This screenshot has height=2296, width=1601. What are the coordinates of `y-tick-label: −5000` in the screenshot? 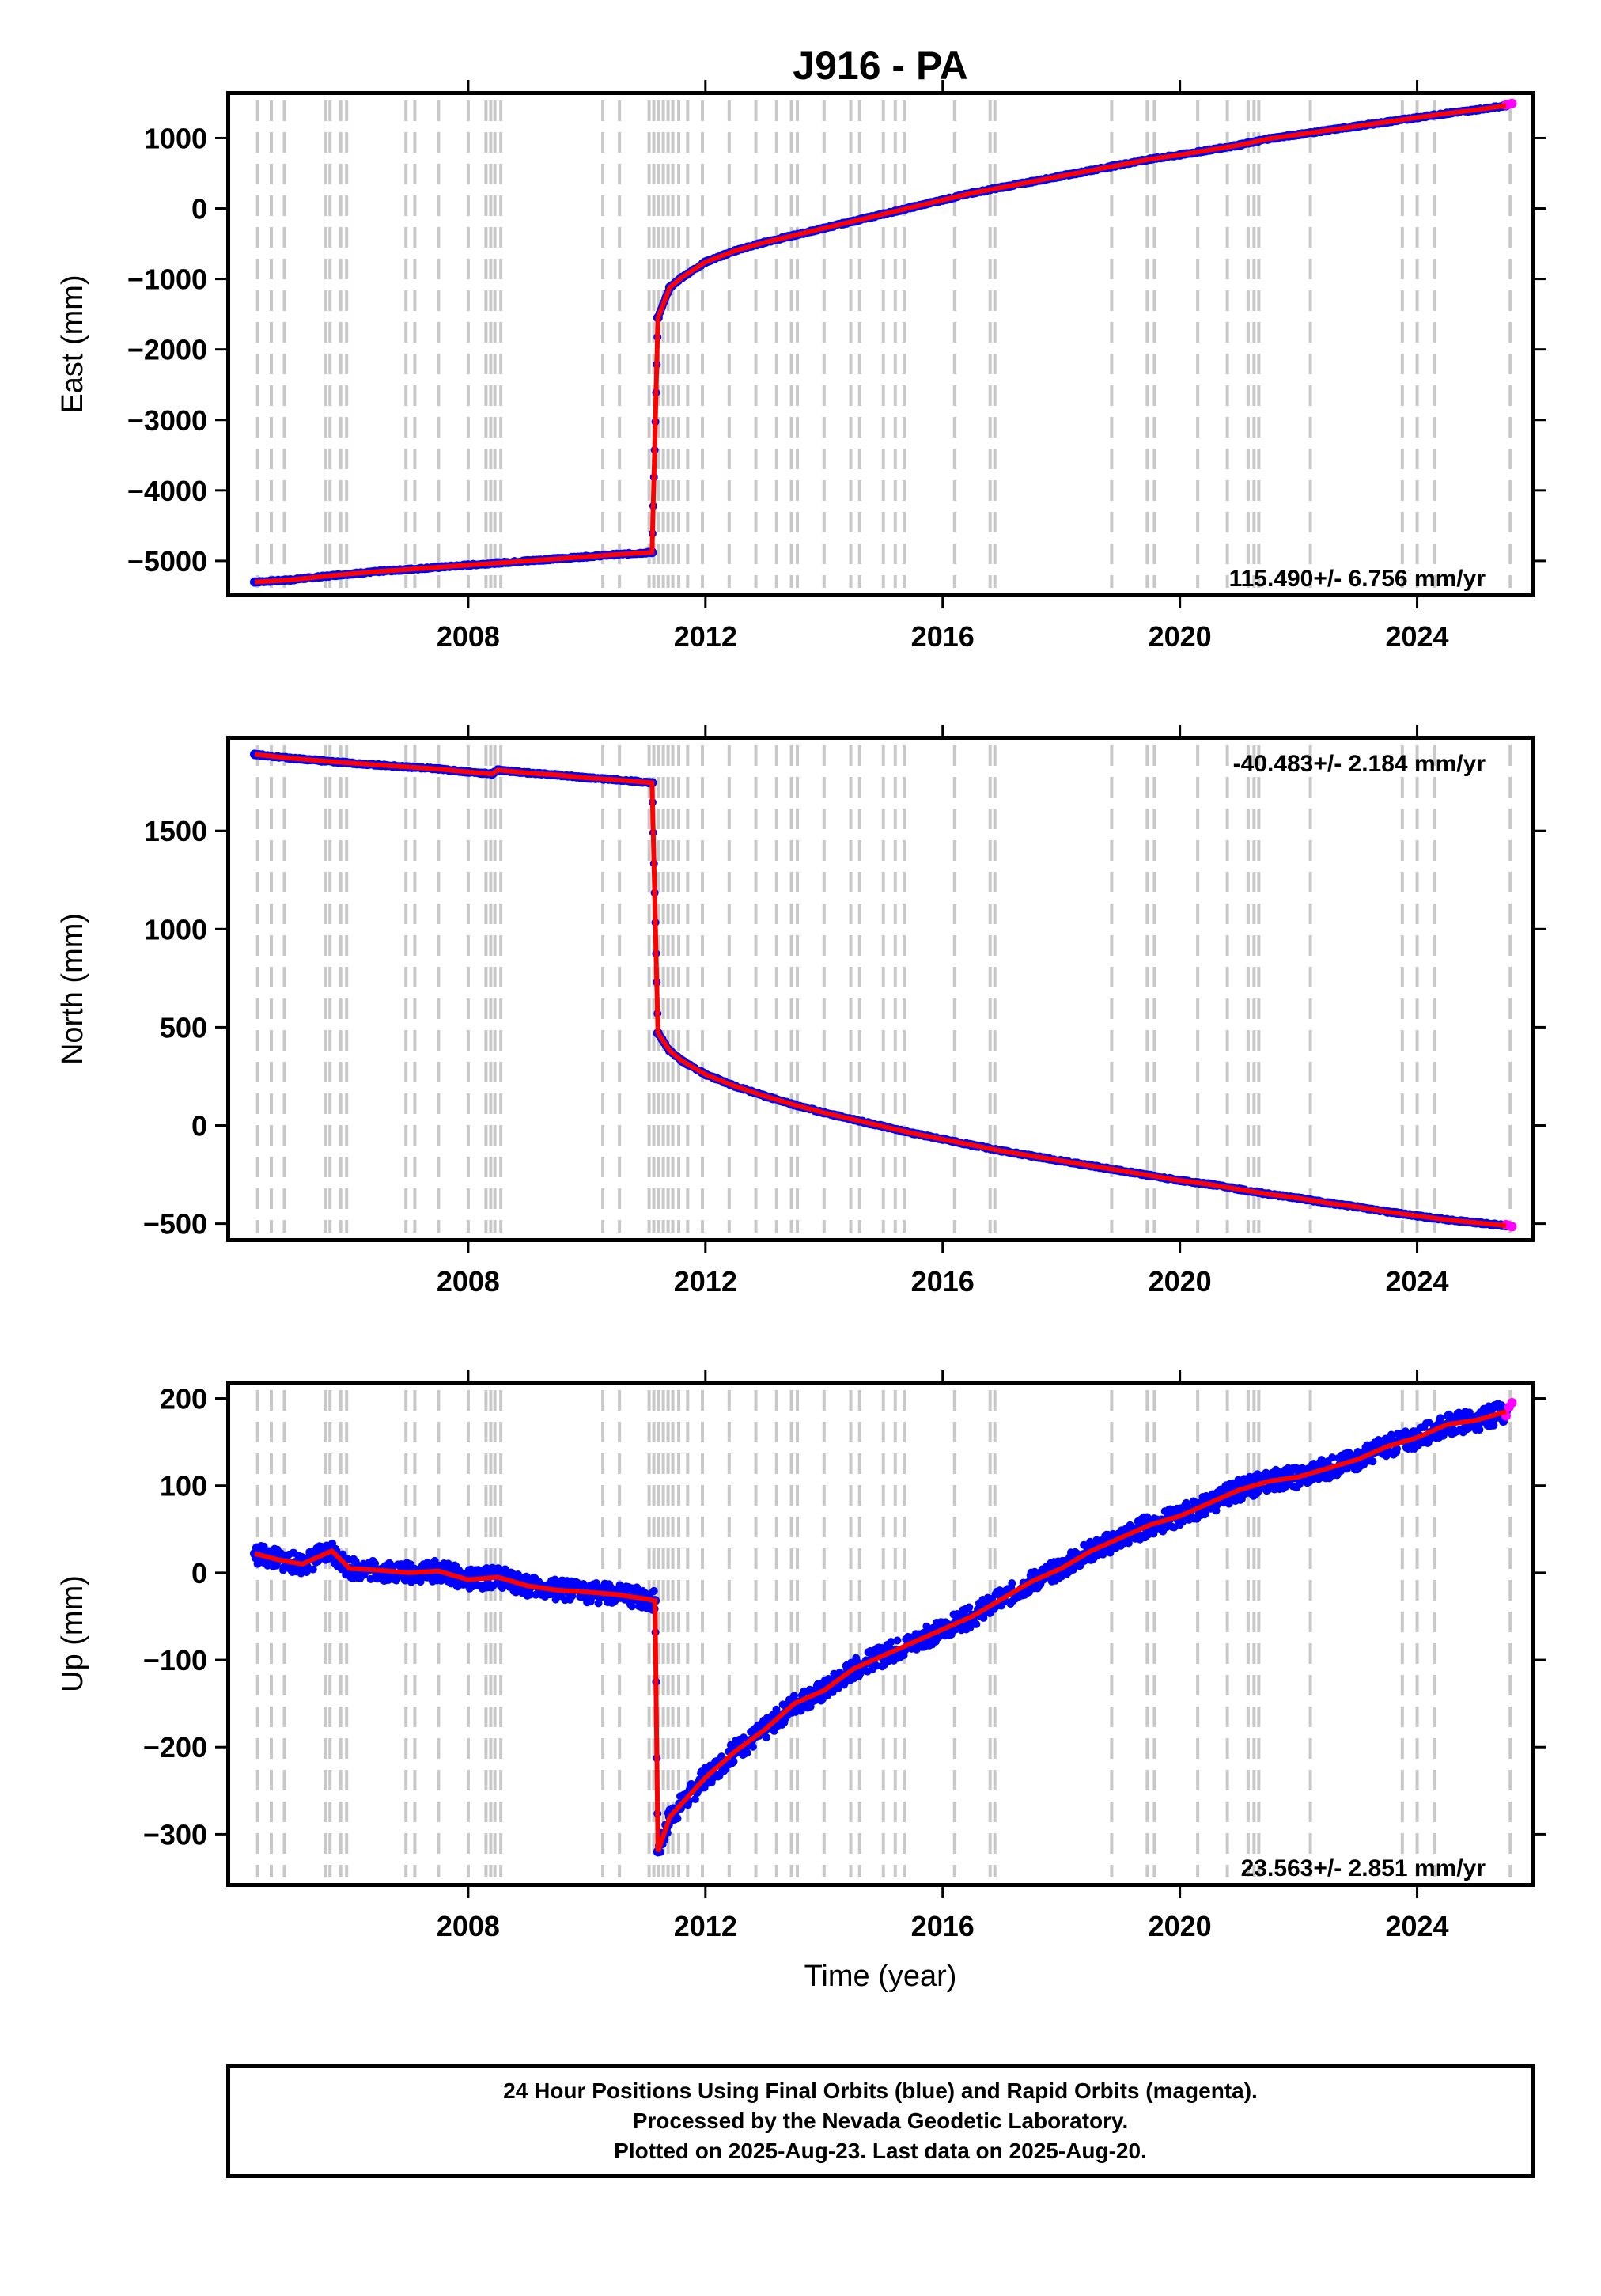 It's located at (167, 561).